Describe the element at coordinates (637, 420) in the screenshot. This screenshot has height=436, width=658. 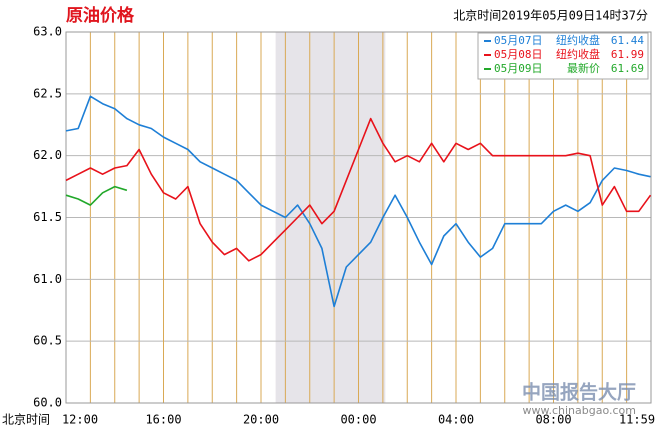
I see `x-tick-label: 11:59` at that location.